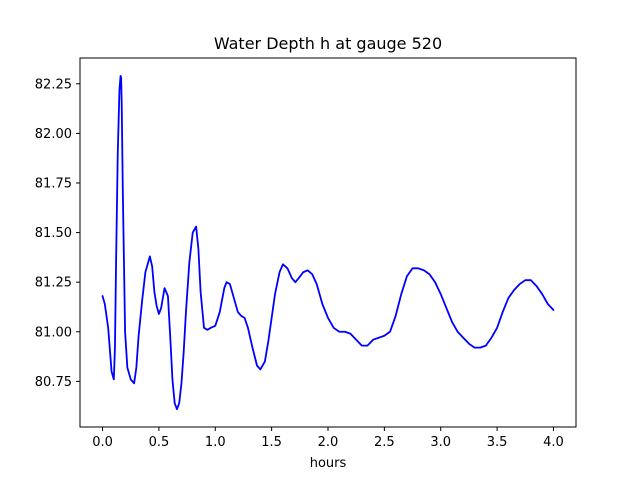 Image resolution: width=640 pixels, height=480 pixels. What do you see at coordinates (53, 233) in the screenshot?
I see `y-tick-label: 81.50` at bounding box center [53, 233].